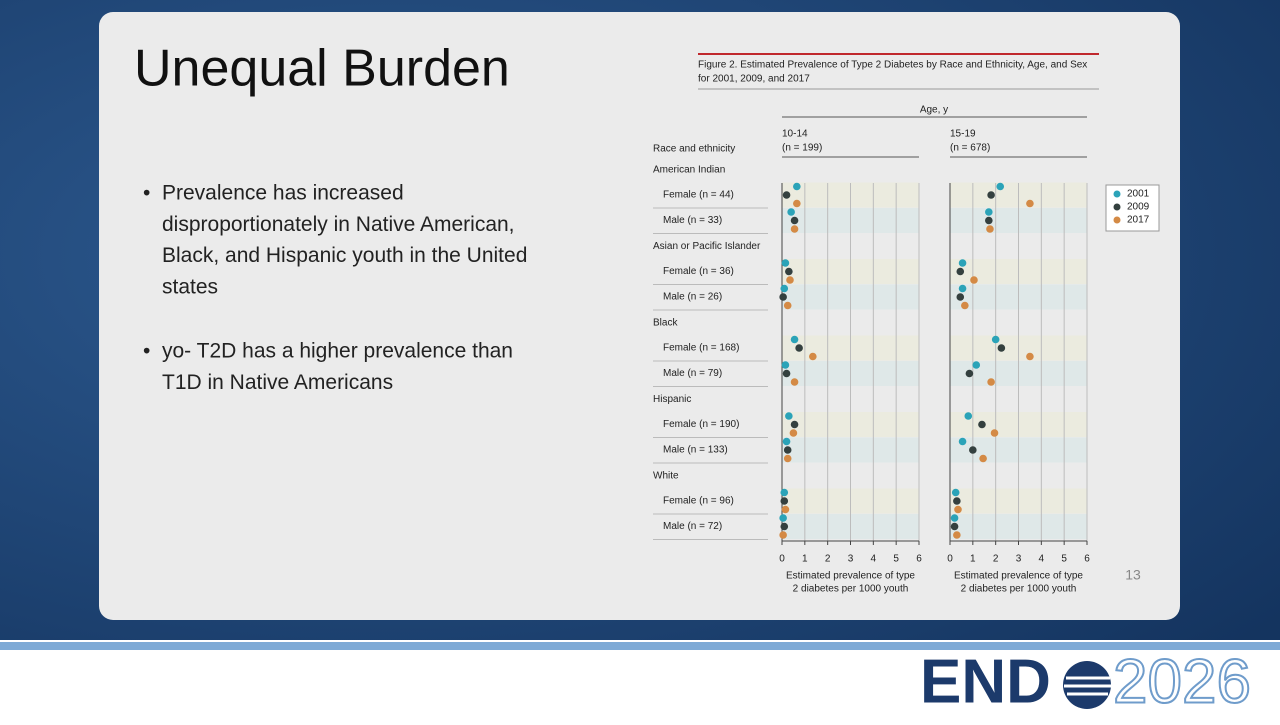  I want to click on row-label: Female (n = 168), so click(701, 348).